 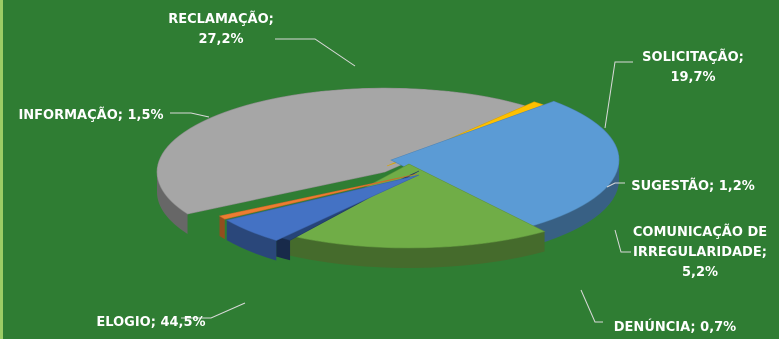 I want to click on slice-solicita-o, so click(x=412, y=206).